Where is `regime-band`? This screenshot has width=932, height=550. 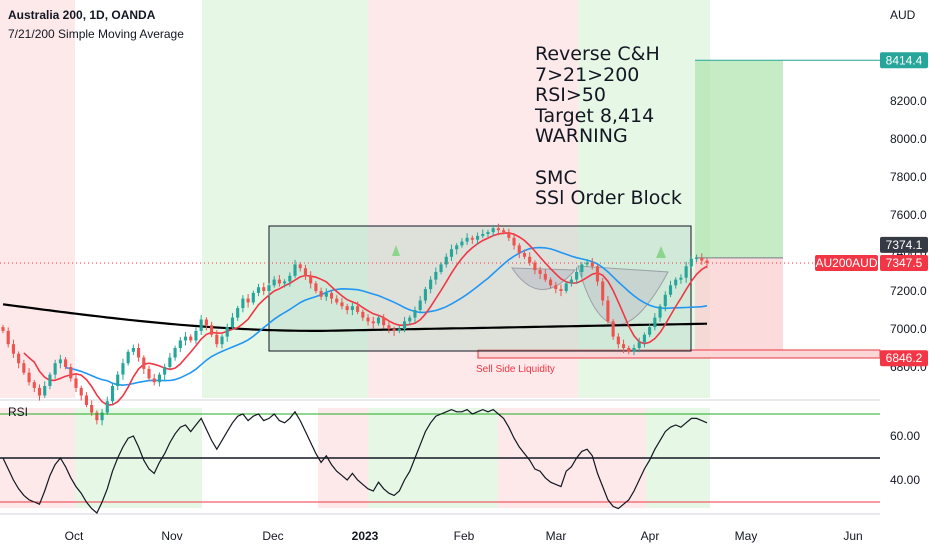
regime-band is located at coordinates (644, 199).